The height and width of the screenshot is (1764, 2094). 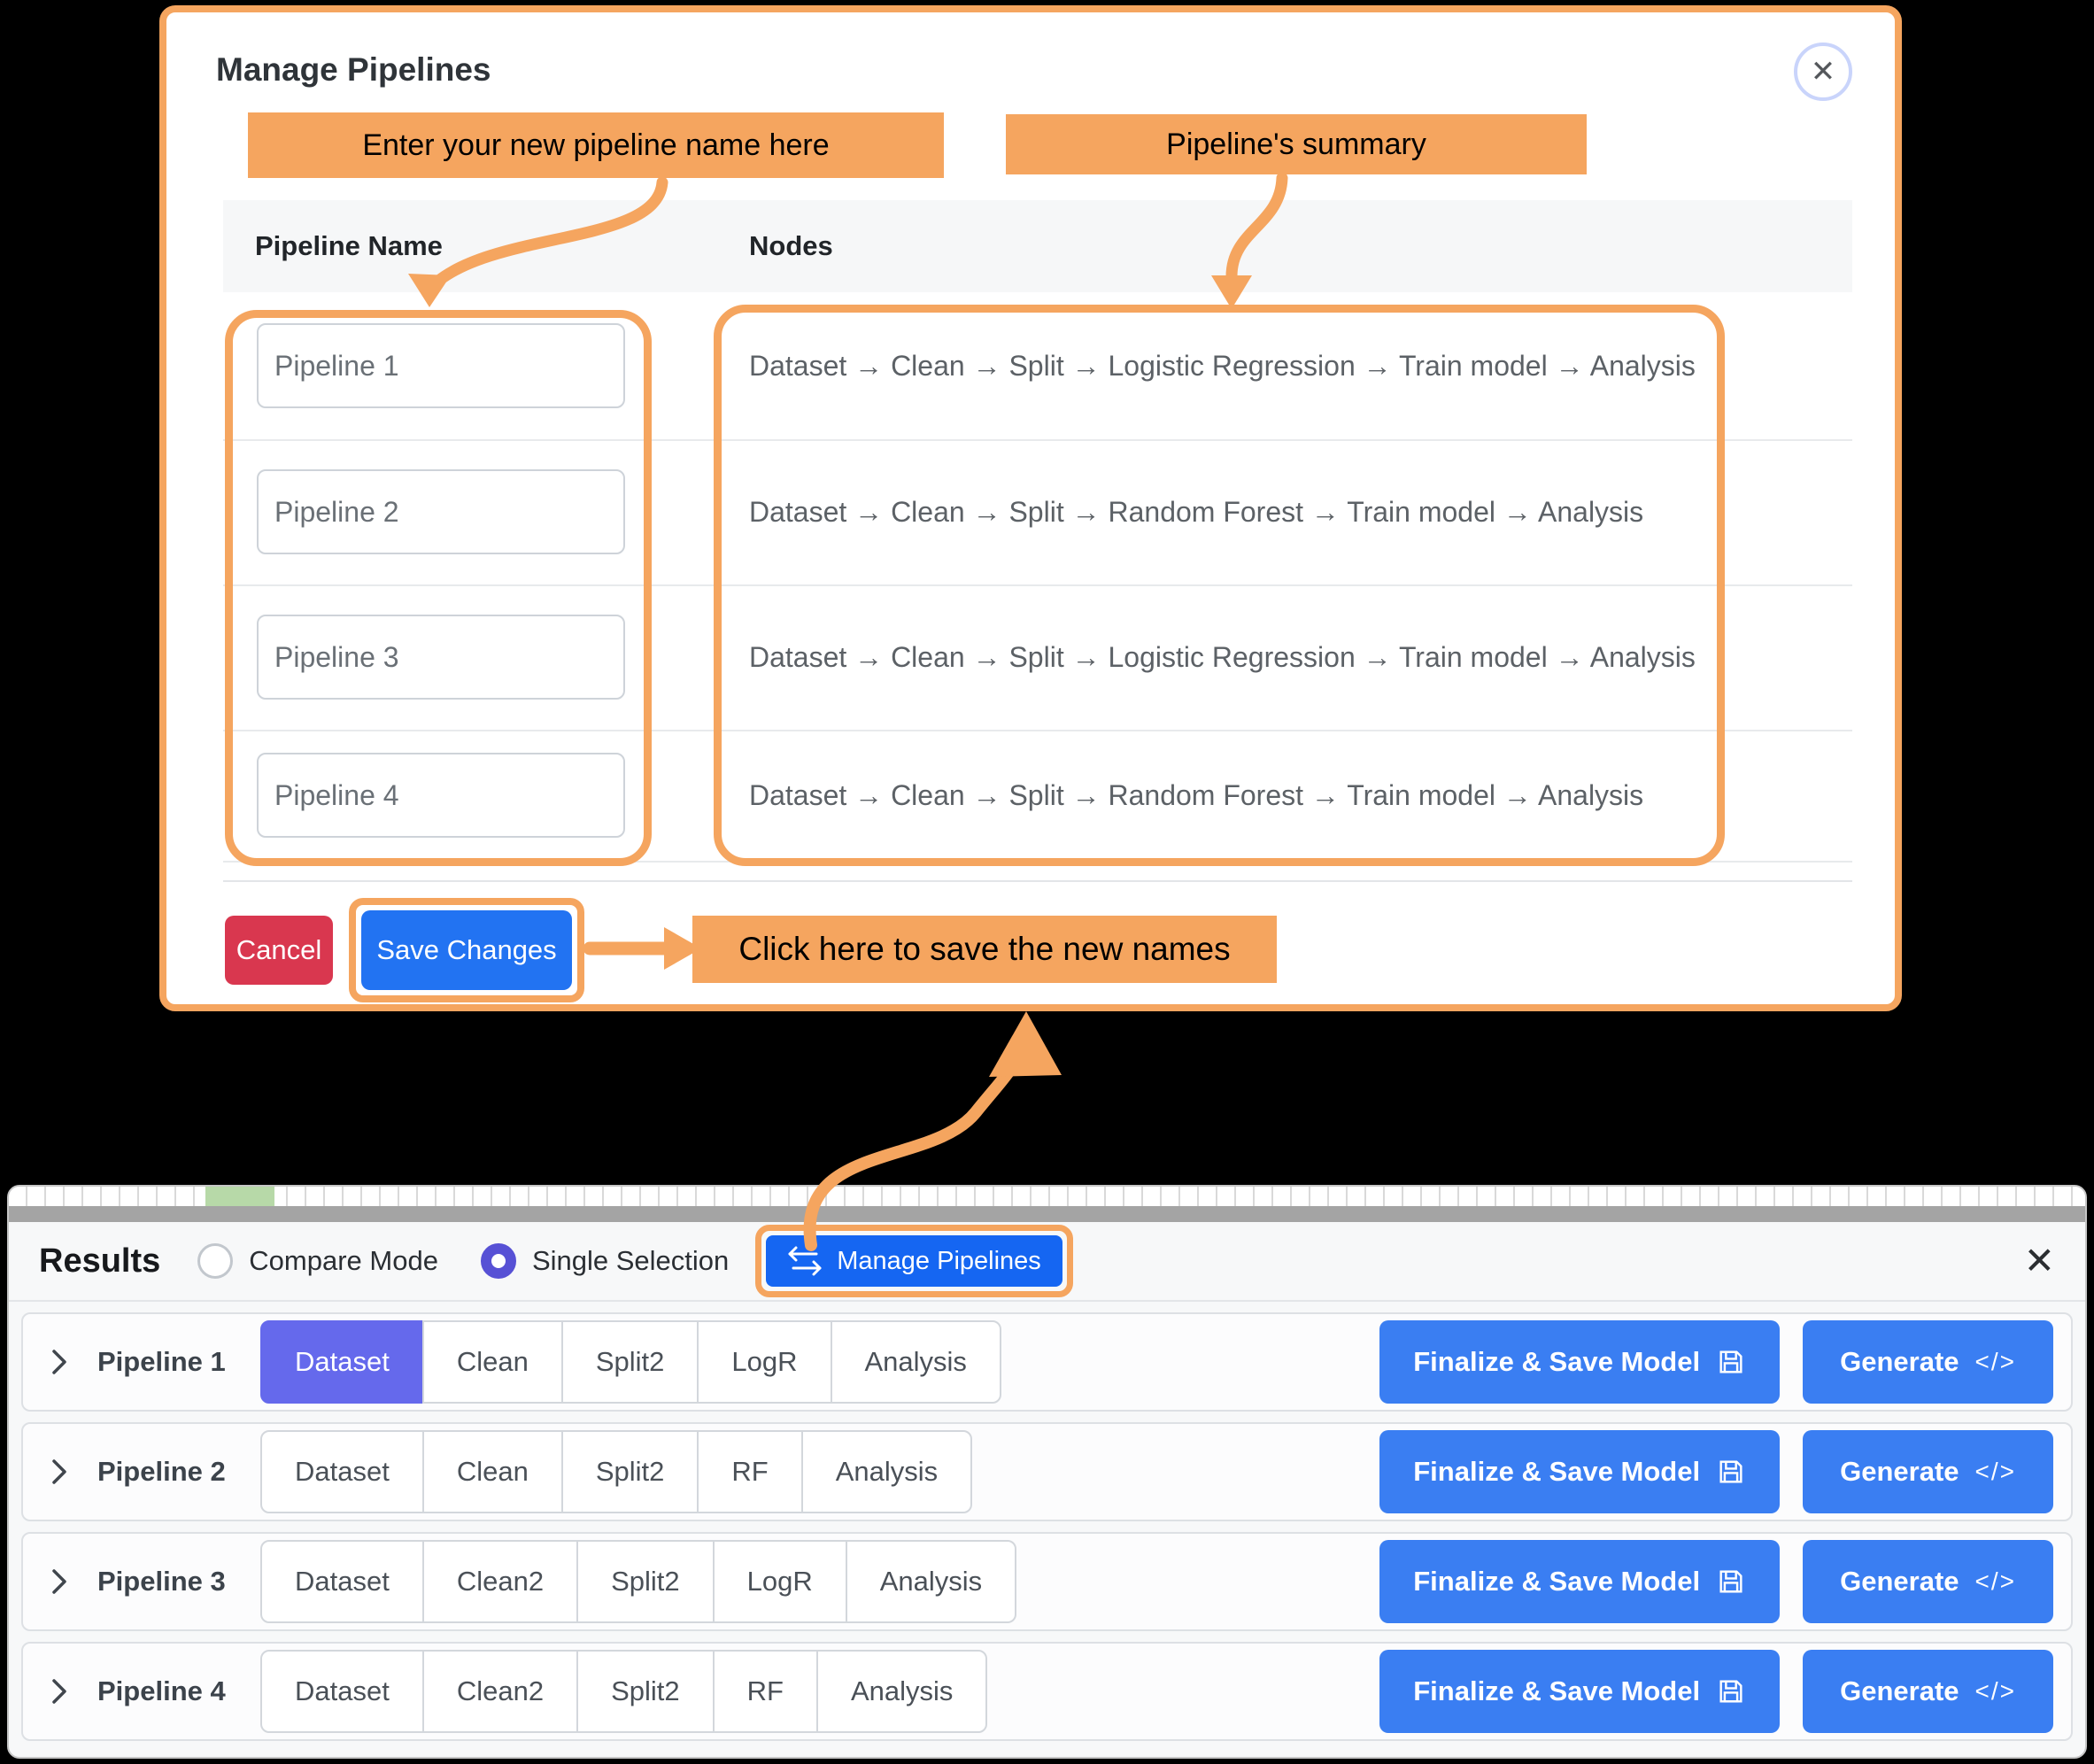 What do you see at coordinates (161, 1690) in the screenshot?
I see `pipeline-name: Pipeline 4` at bounding box center [161, 1690].